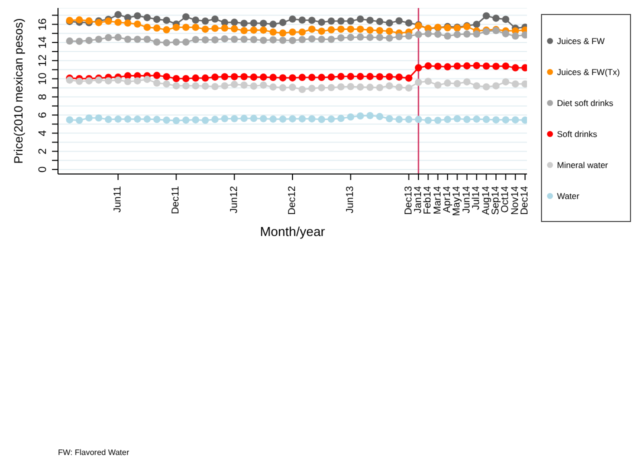 This screenshot has height=462, width=635. I want to click on y-axis-title: Price(2010 mexican pesos), so click(18, 91).